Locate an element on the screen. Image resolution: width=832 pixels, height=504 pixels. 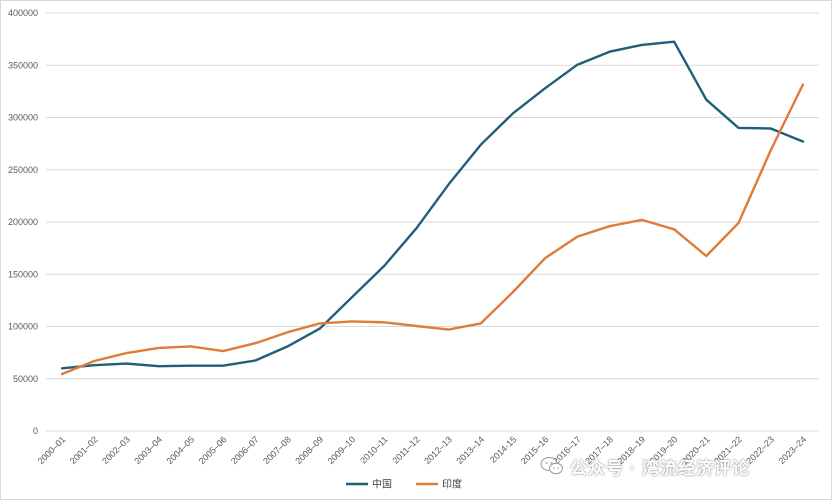
x-tick-label: 2004–05 is located at coordinates (180, 450).